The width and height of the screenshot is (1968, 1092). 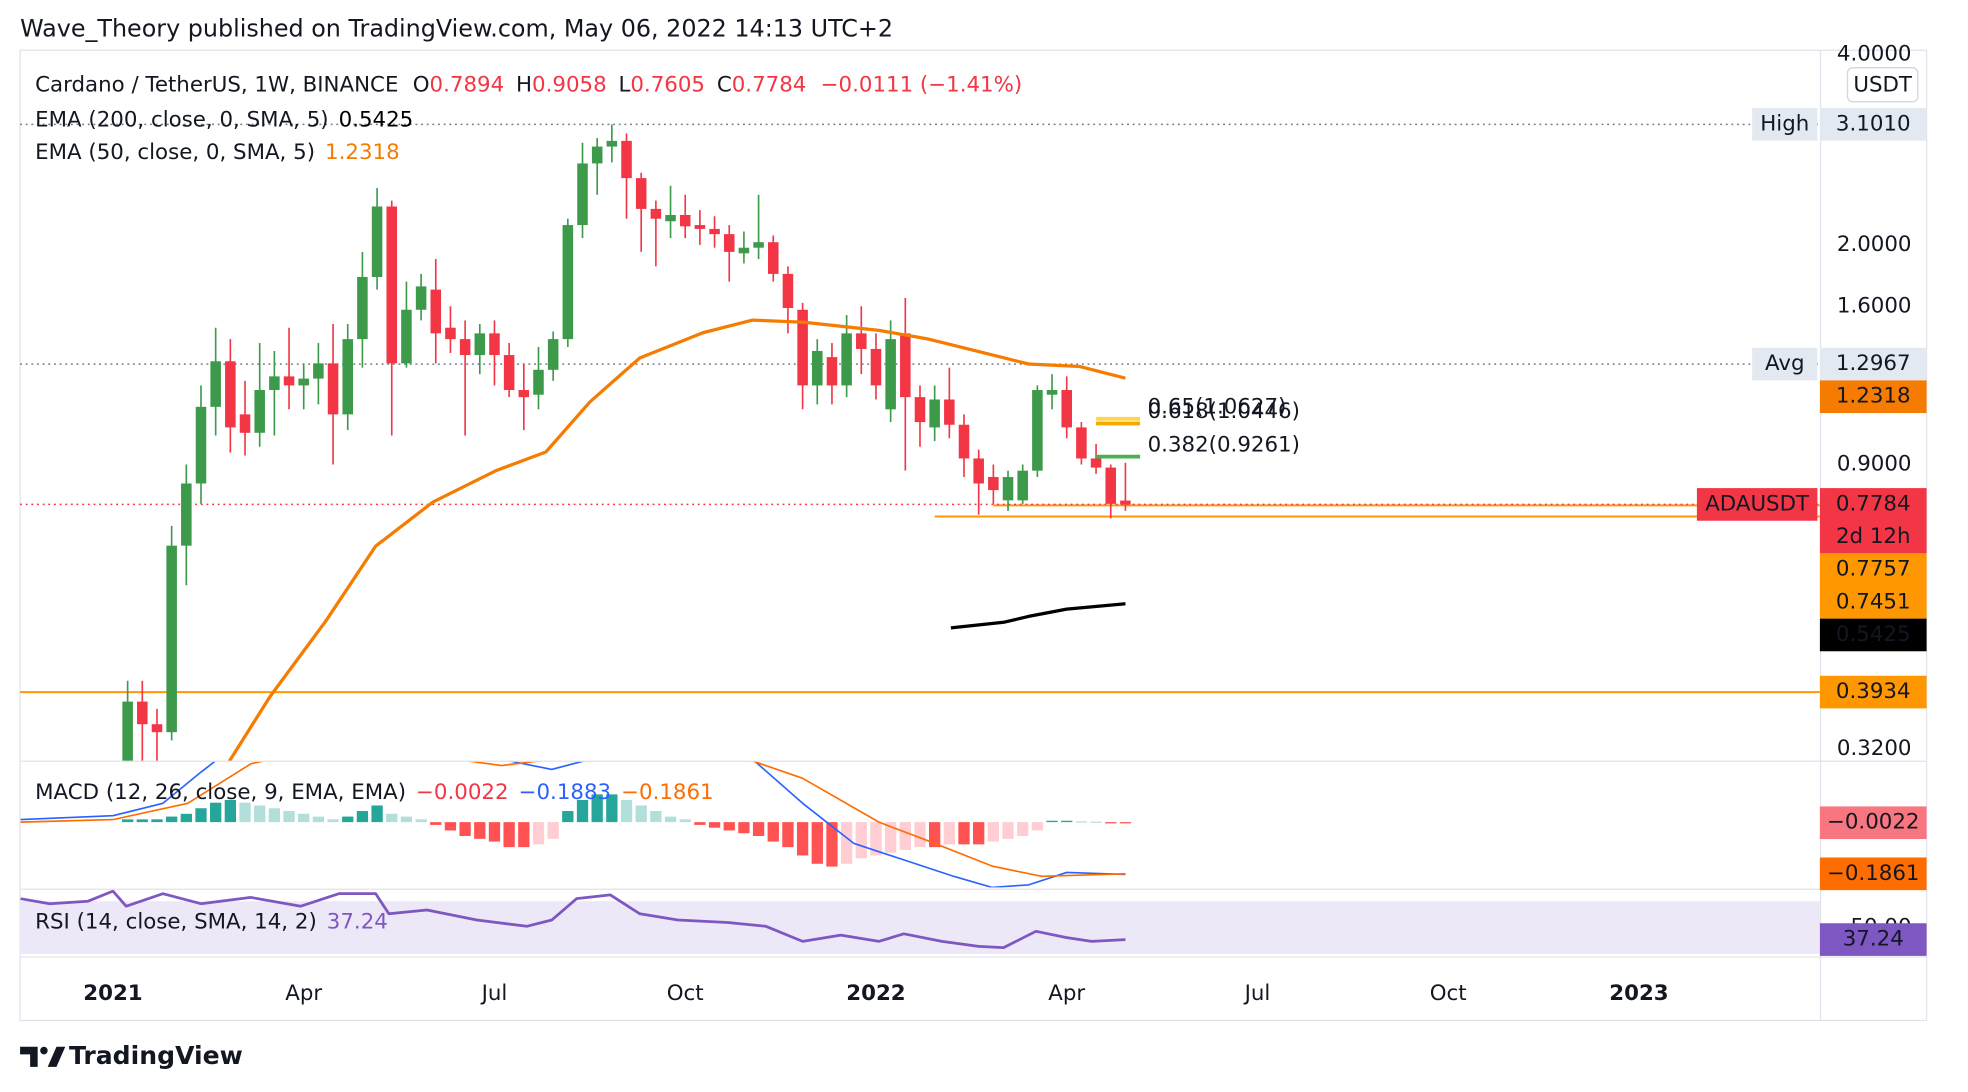 What do you see at coordinates (1038, 616) in the screenshot?
I see `ema-line` at bounding box center [1038, 616].